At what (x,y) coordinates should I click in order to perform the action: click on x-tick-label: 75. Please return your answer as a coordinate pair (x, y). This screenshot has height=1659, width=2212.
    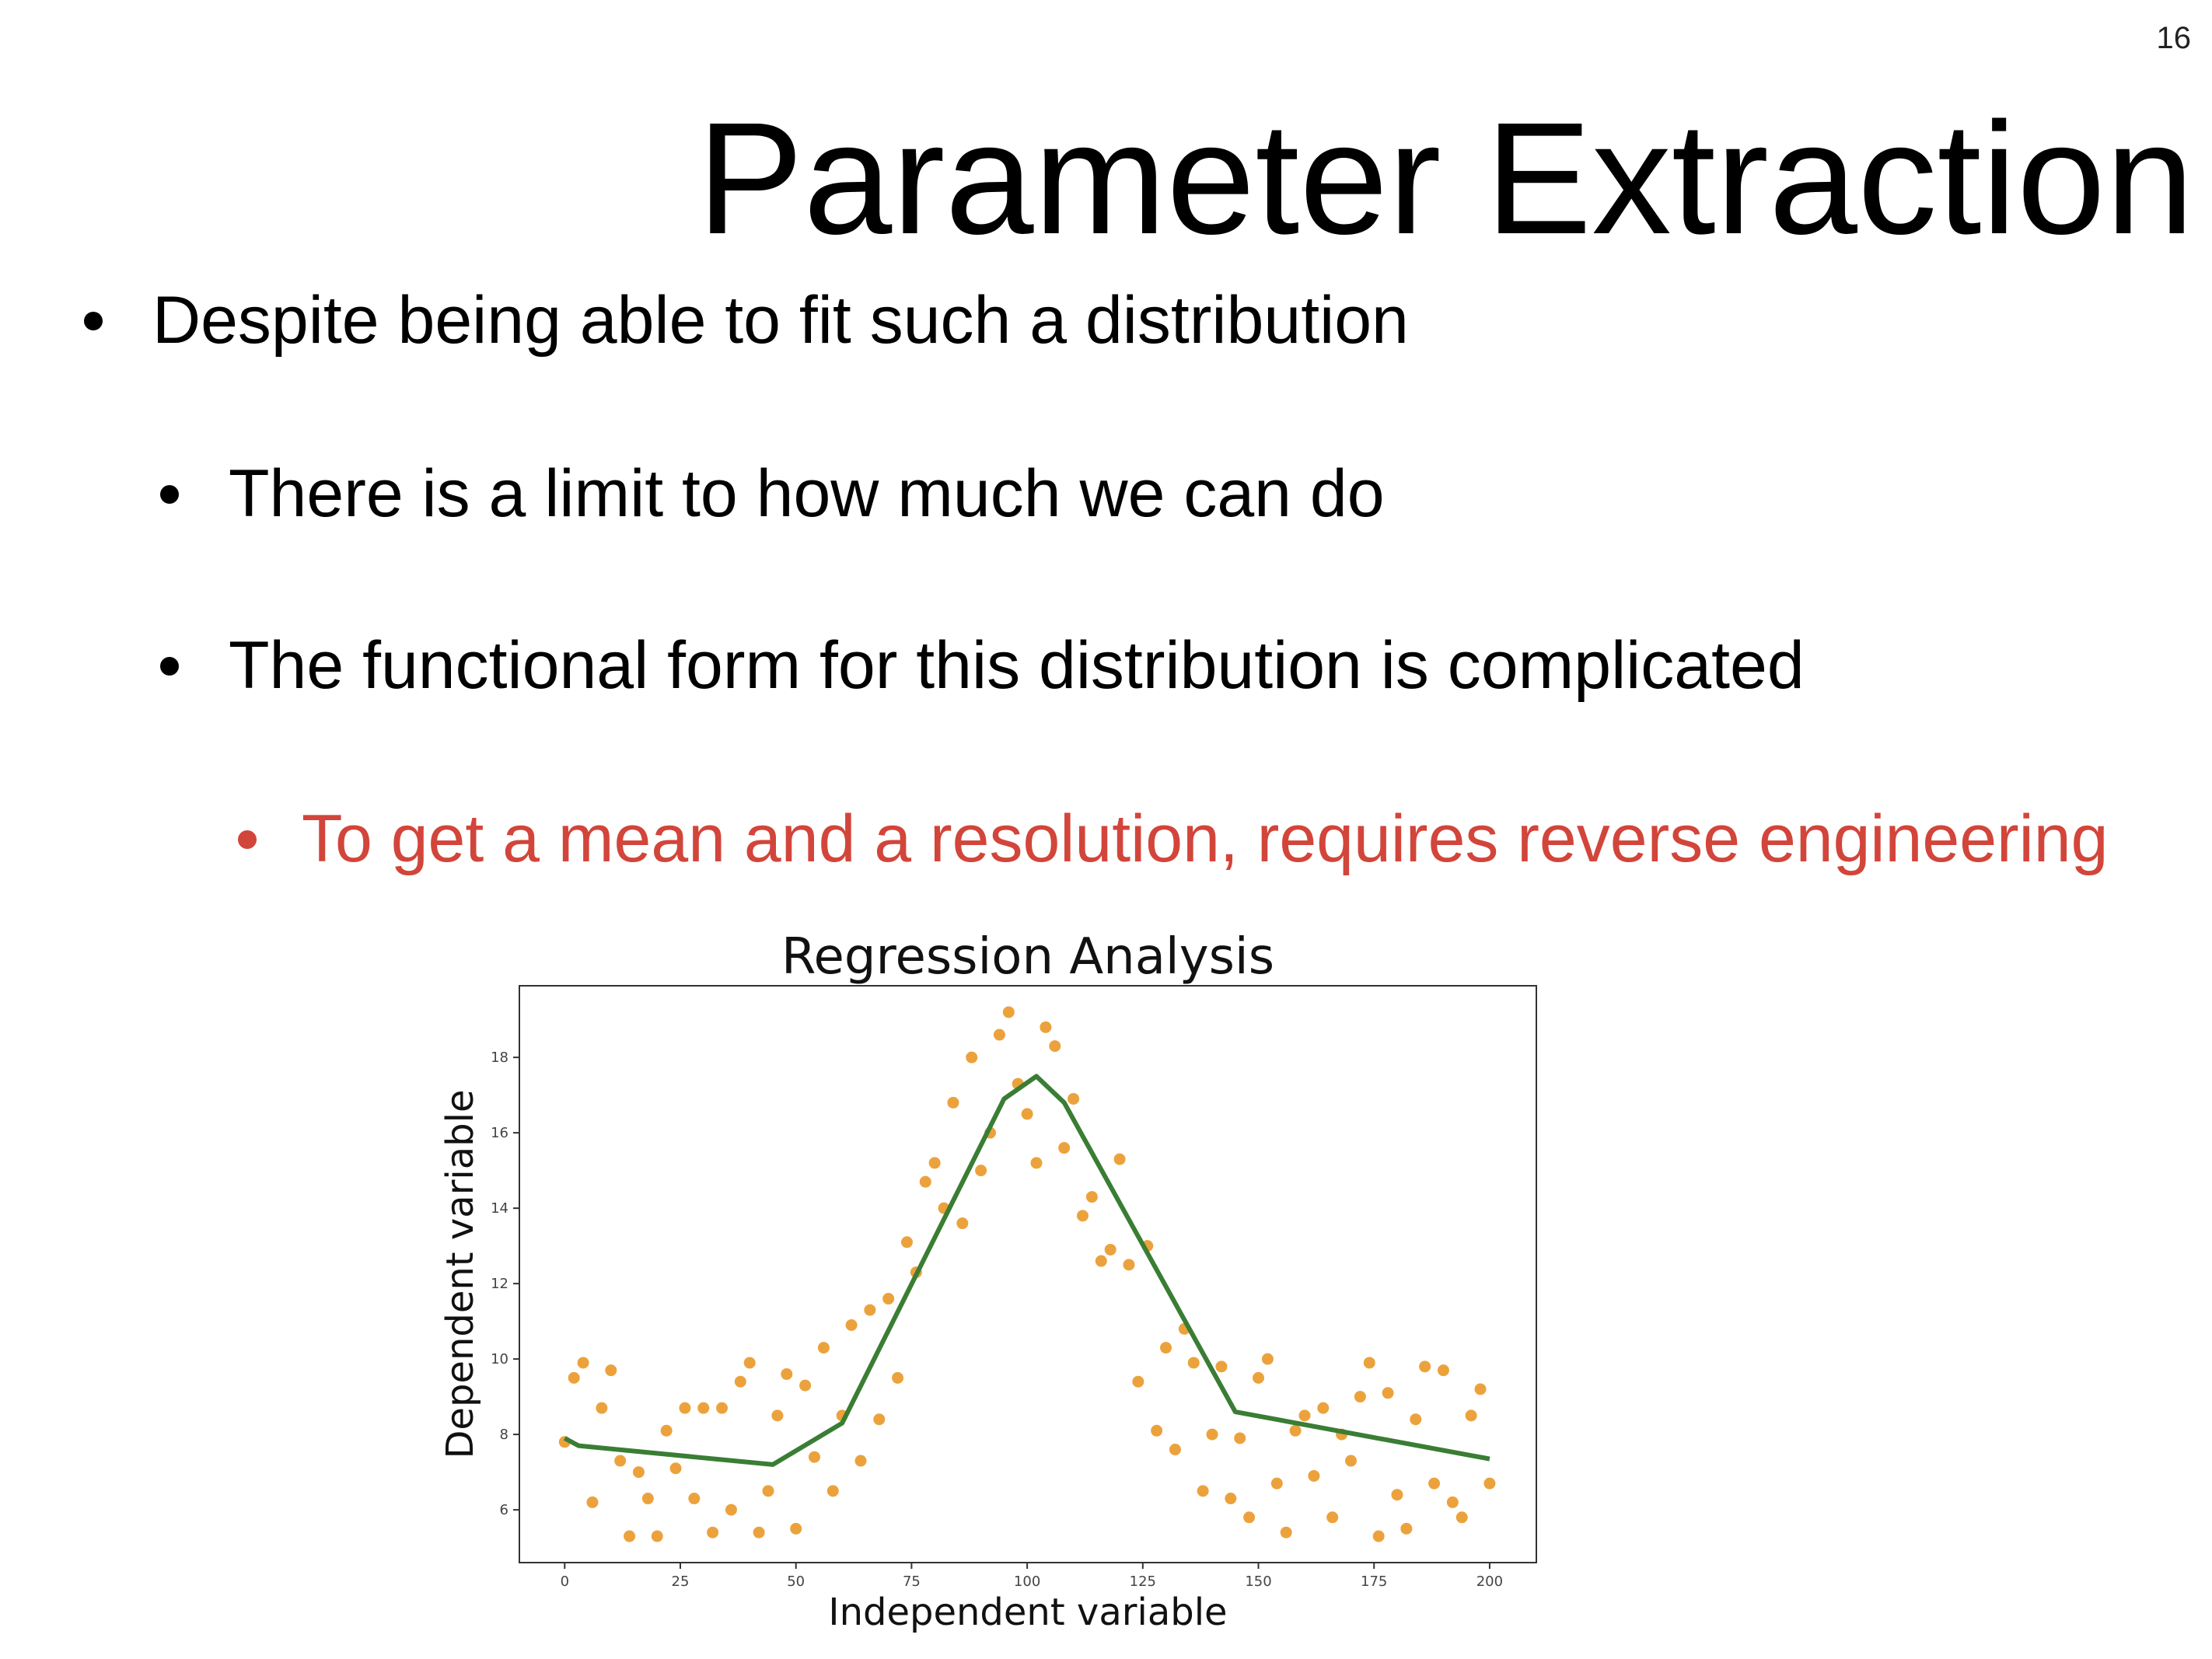
    Looking at the image, I should click on (912, 1581).